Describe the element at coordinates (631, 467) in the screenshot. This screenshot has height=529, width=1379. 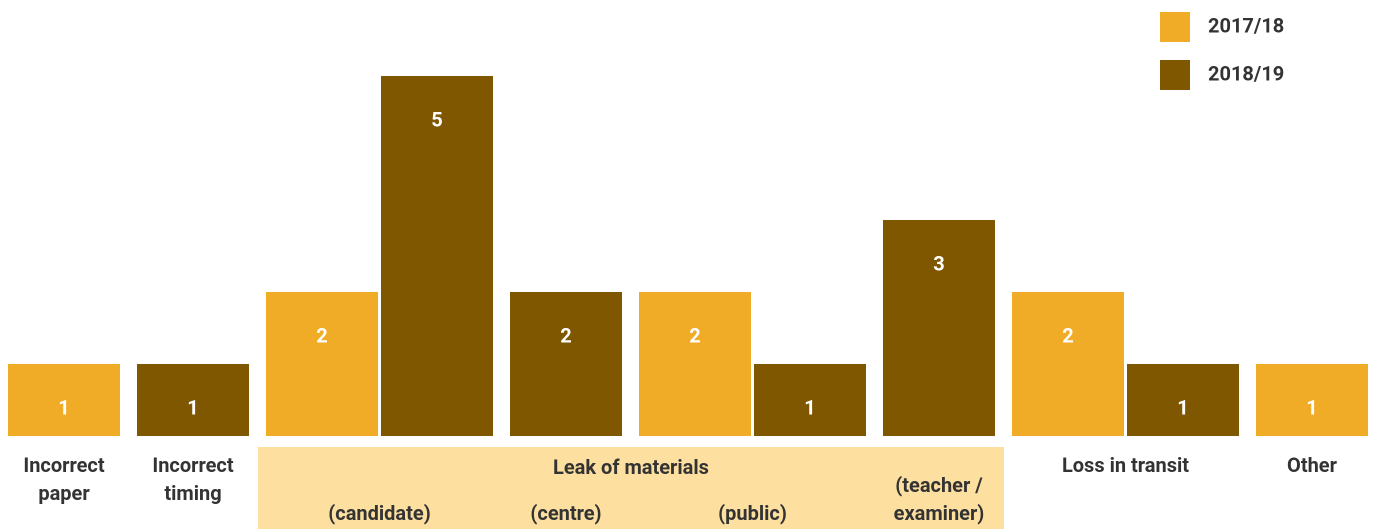
I see `group-label: Leak of materials` at that location.